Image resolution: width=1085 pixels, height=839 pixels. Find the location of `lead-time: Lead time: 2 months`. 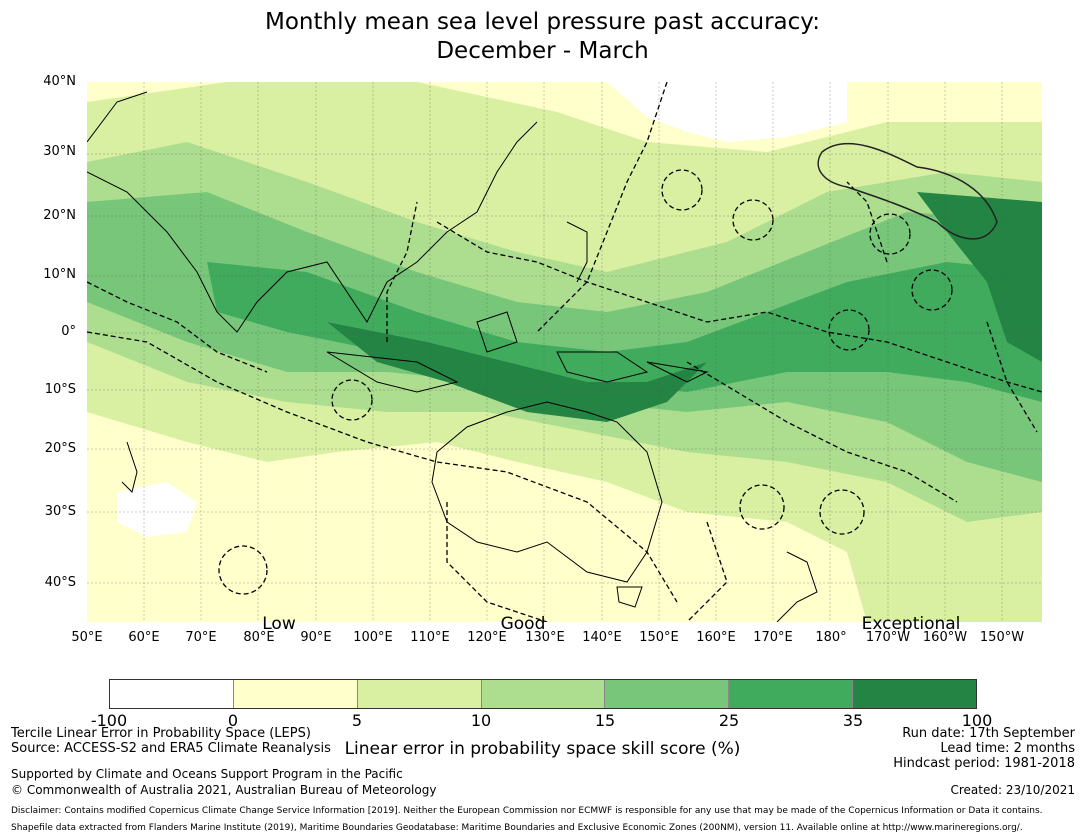

lead-time: Lead time: 2 months is located at coordinates (1007, 748).